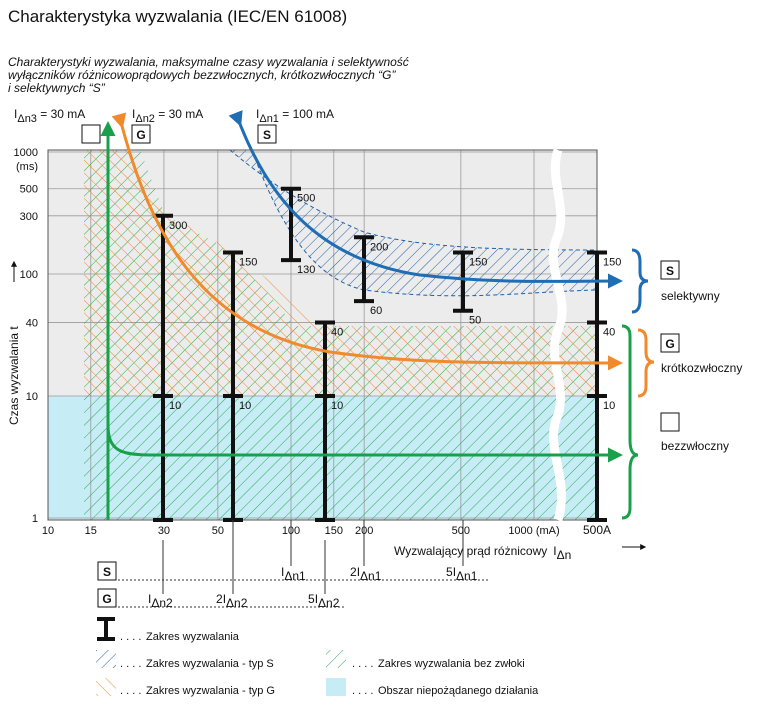 The image size is (776, 713). Describe the element at coordinates (425, 199) in the screenshot. I see `curve-s` at that location.